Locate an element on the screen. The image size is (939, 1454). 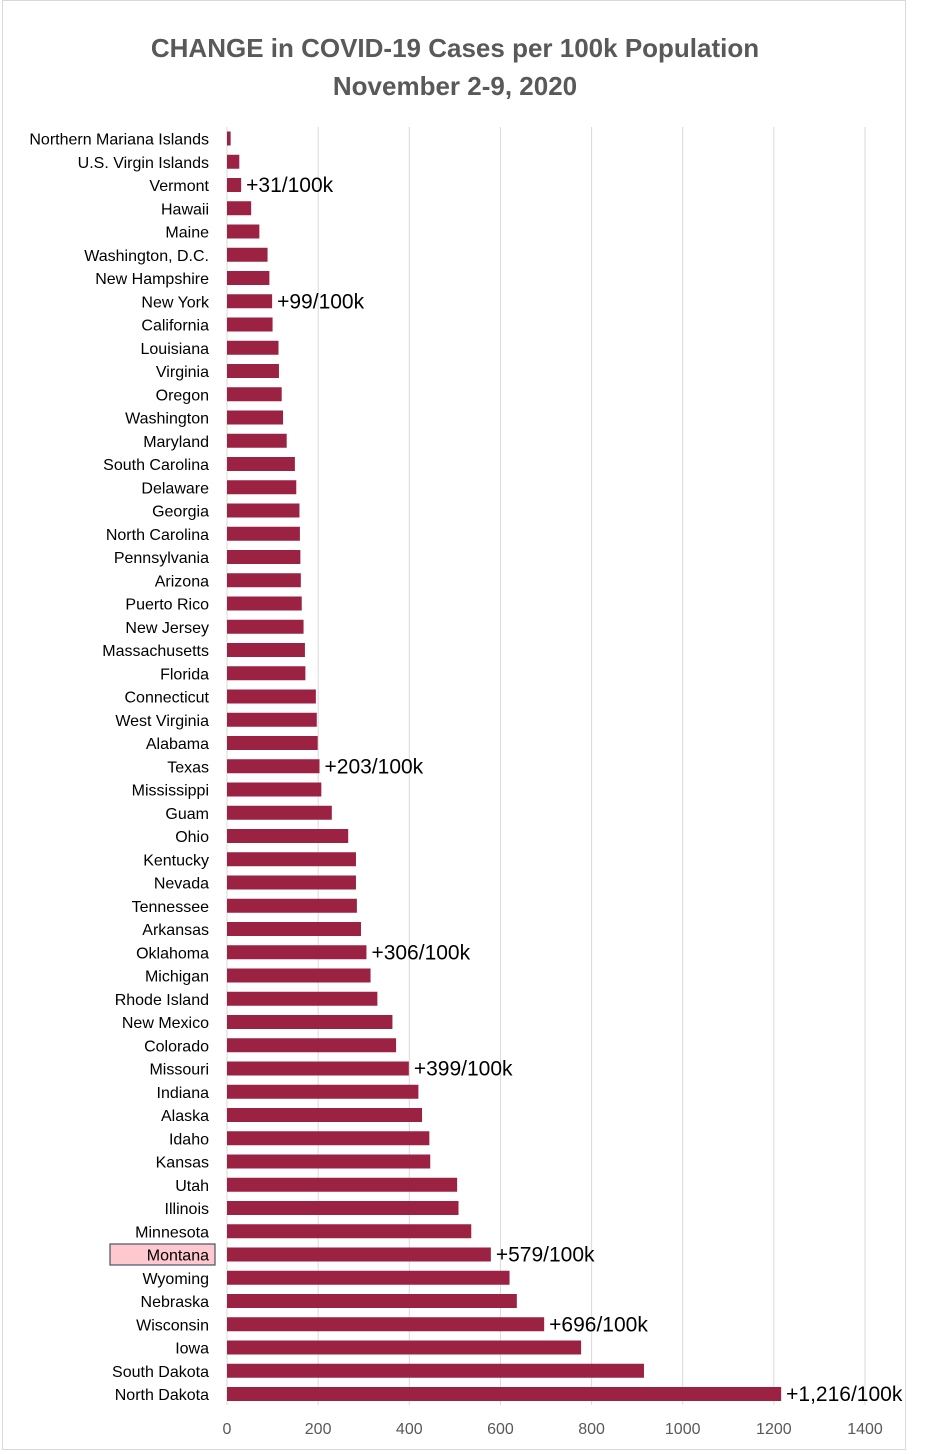
bar-kentucky is located at coordinates (291, 859).